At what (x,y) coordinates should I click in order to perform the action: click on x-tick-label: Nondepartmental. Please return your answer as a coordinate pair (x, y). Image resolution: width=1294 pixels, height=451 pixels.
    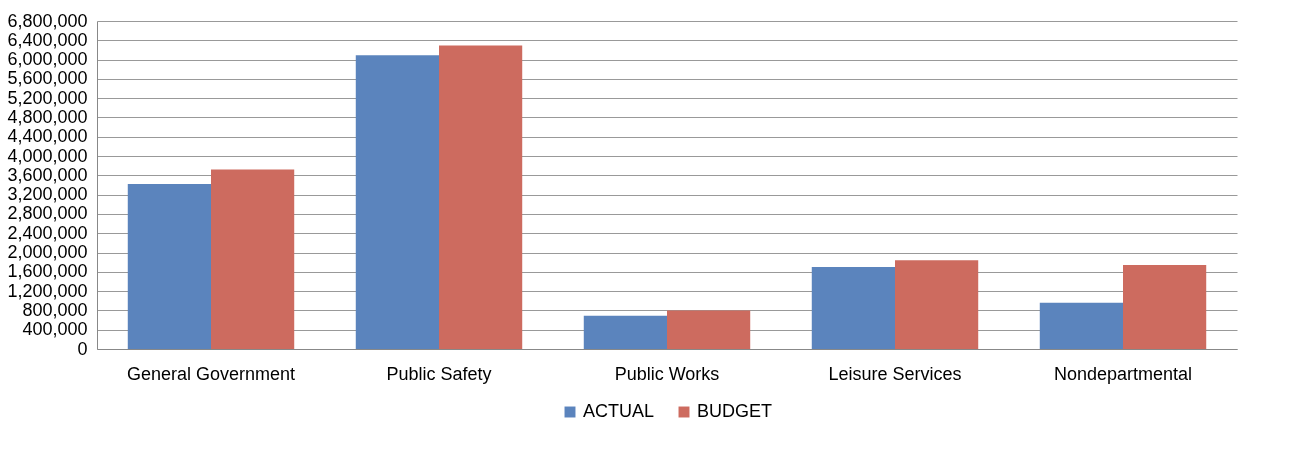
    Looking at the image, I should click on (1123, 373).